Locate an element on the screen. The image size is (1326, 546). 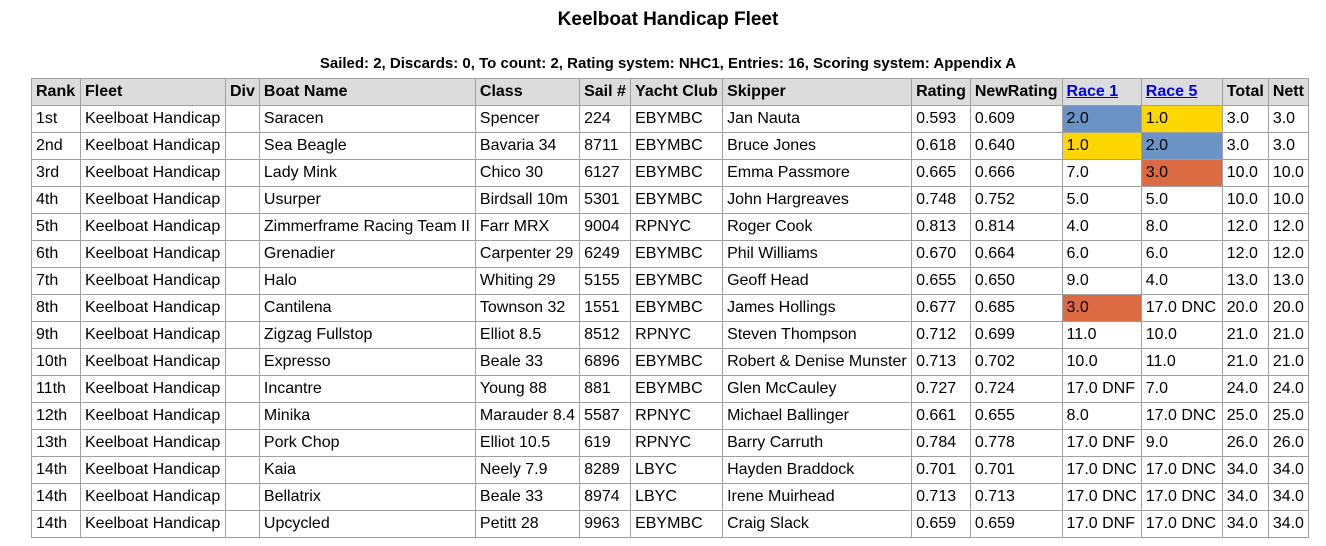
column-header-div: Div is located at coordinates (242, 92).